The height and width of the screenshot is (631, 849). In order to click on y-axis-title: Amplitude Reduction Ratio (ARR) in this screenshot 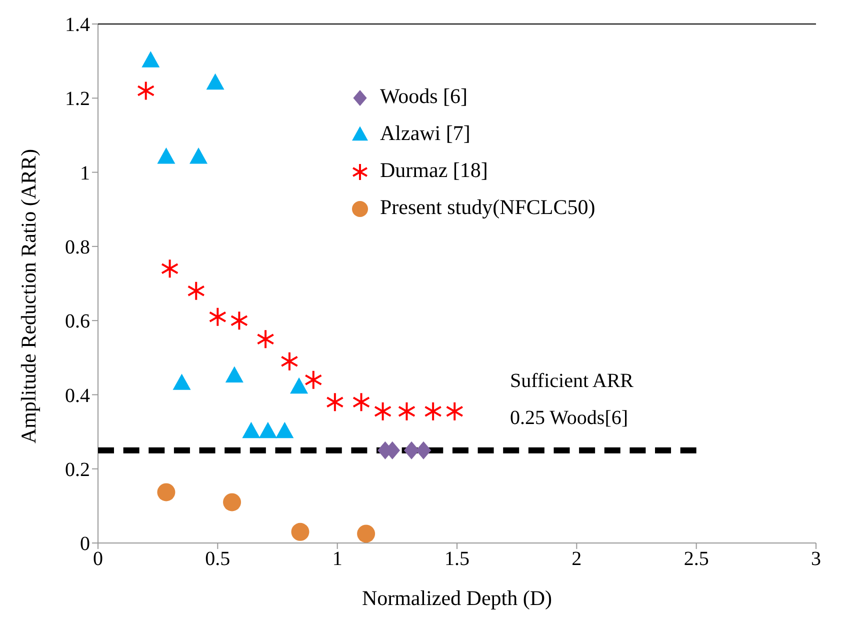, I will do `click(28, 296)`.